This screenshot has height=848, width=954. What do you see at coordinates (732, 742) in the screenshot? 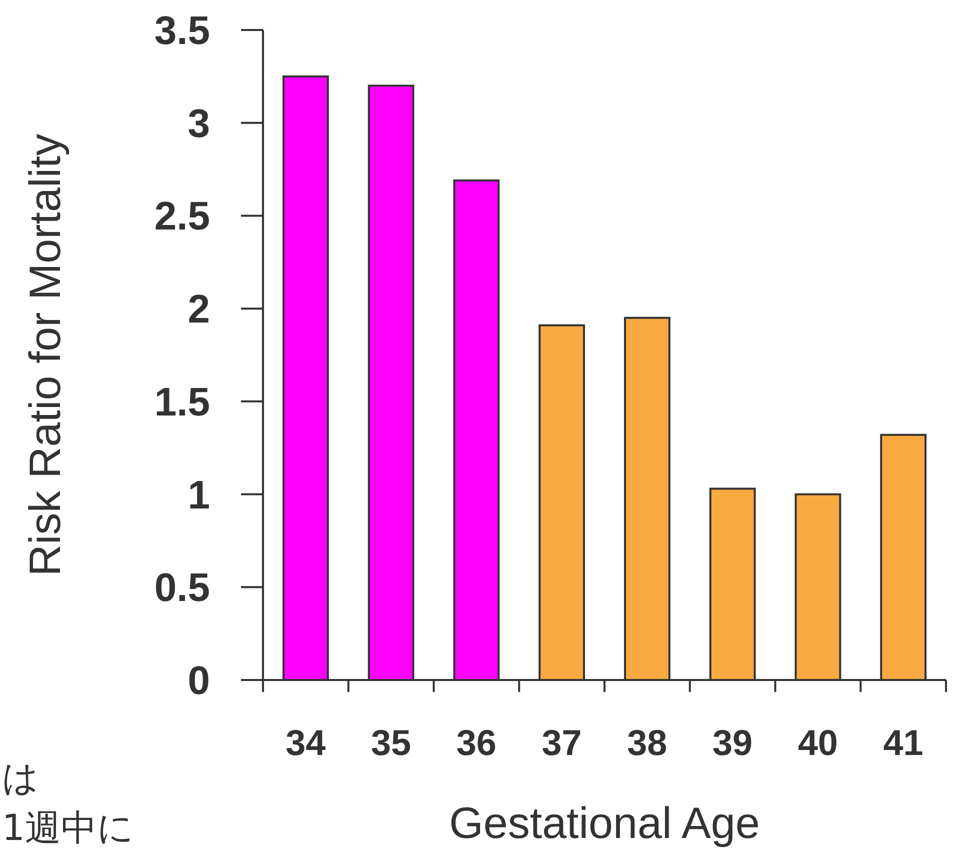
I see `x-tick-label: 39` at bounding box center [732, 742].